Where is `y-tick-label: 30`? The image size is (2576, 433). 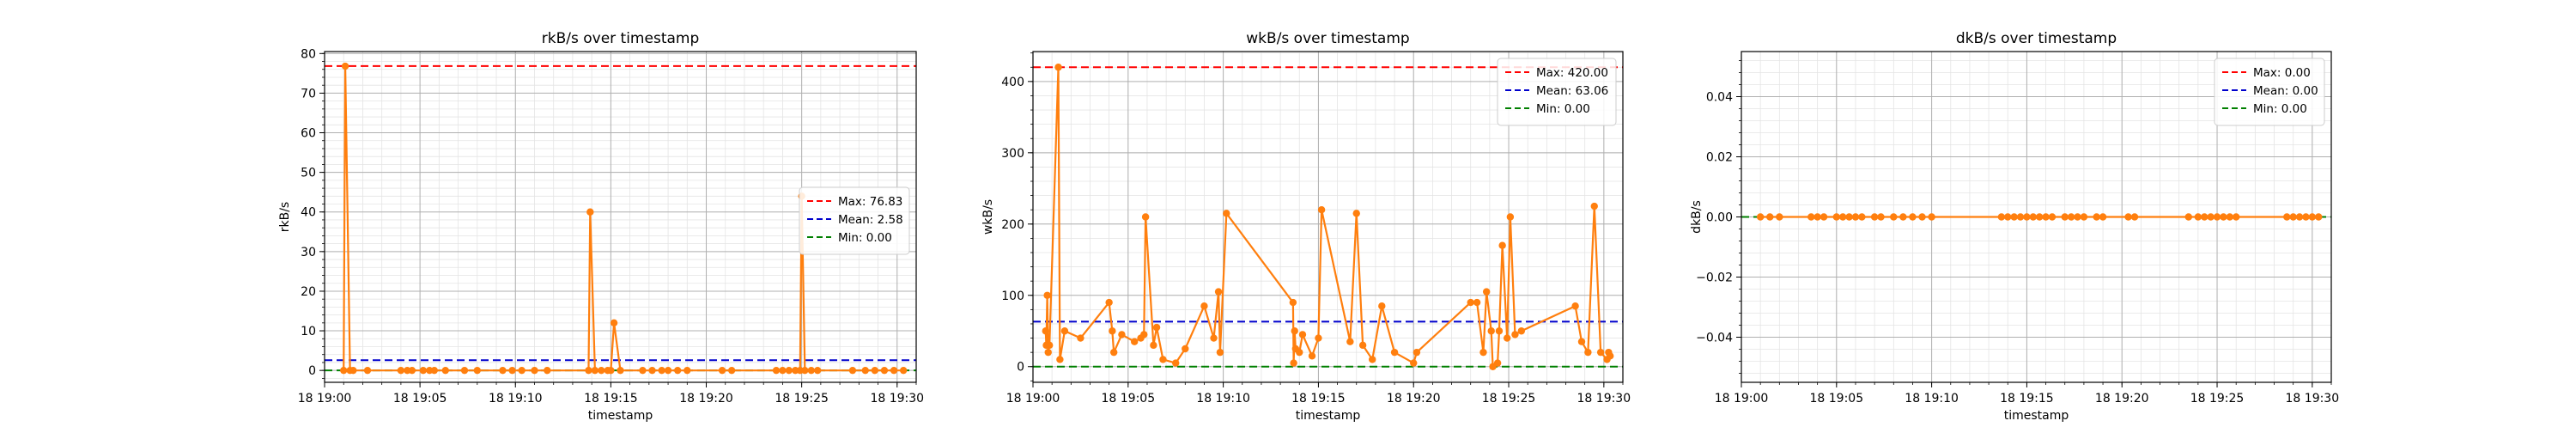 y-tick-label: 30 is located at coordinates (308, 252).